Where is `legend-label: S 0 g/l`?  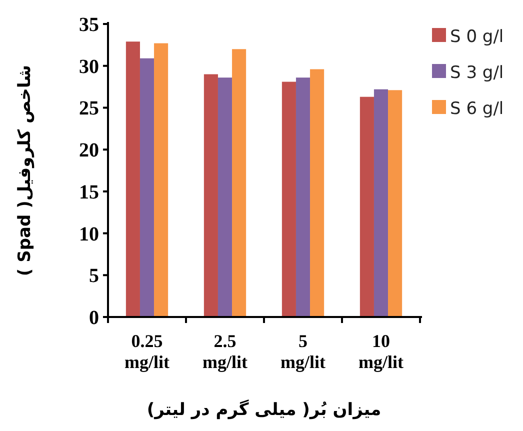
legend-label: S 0 g/l is located at coordinates (477, 37).